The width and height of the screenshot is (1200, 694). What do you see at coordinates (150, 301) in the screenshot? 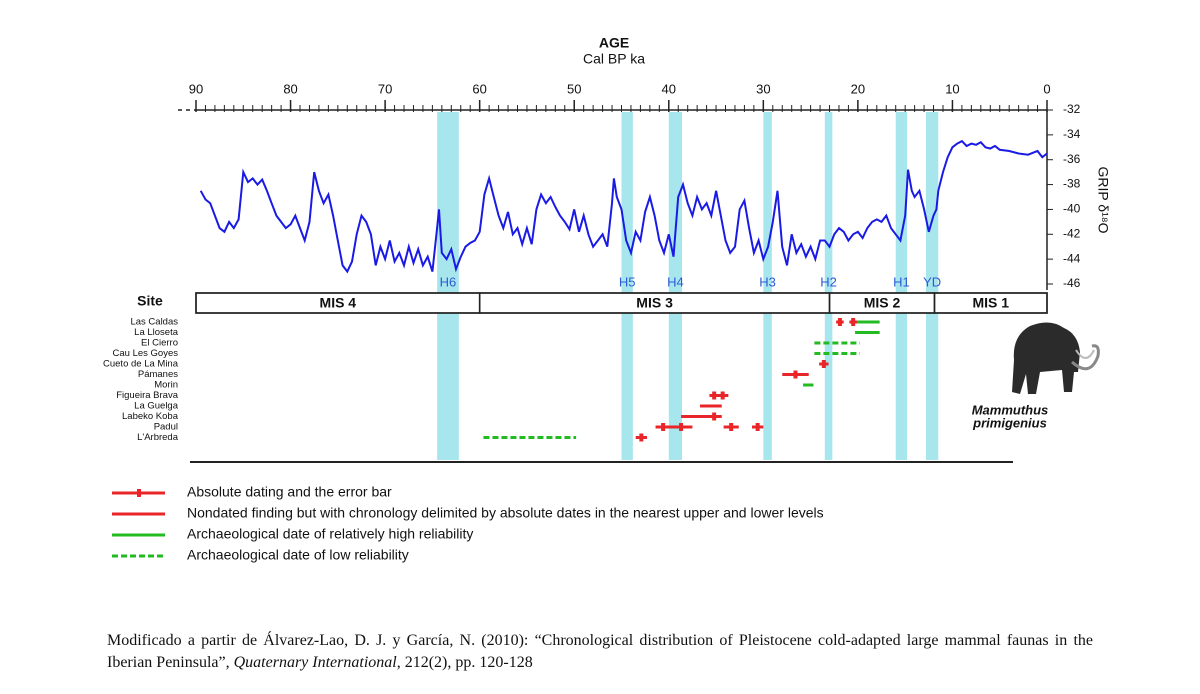
I see `site-header: Site` at bounding box center [150, 301].